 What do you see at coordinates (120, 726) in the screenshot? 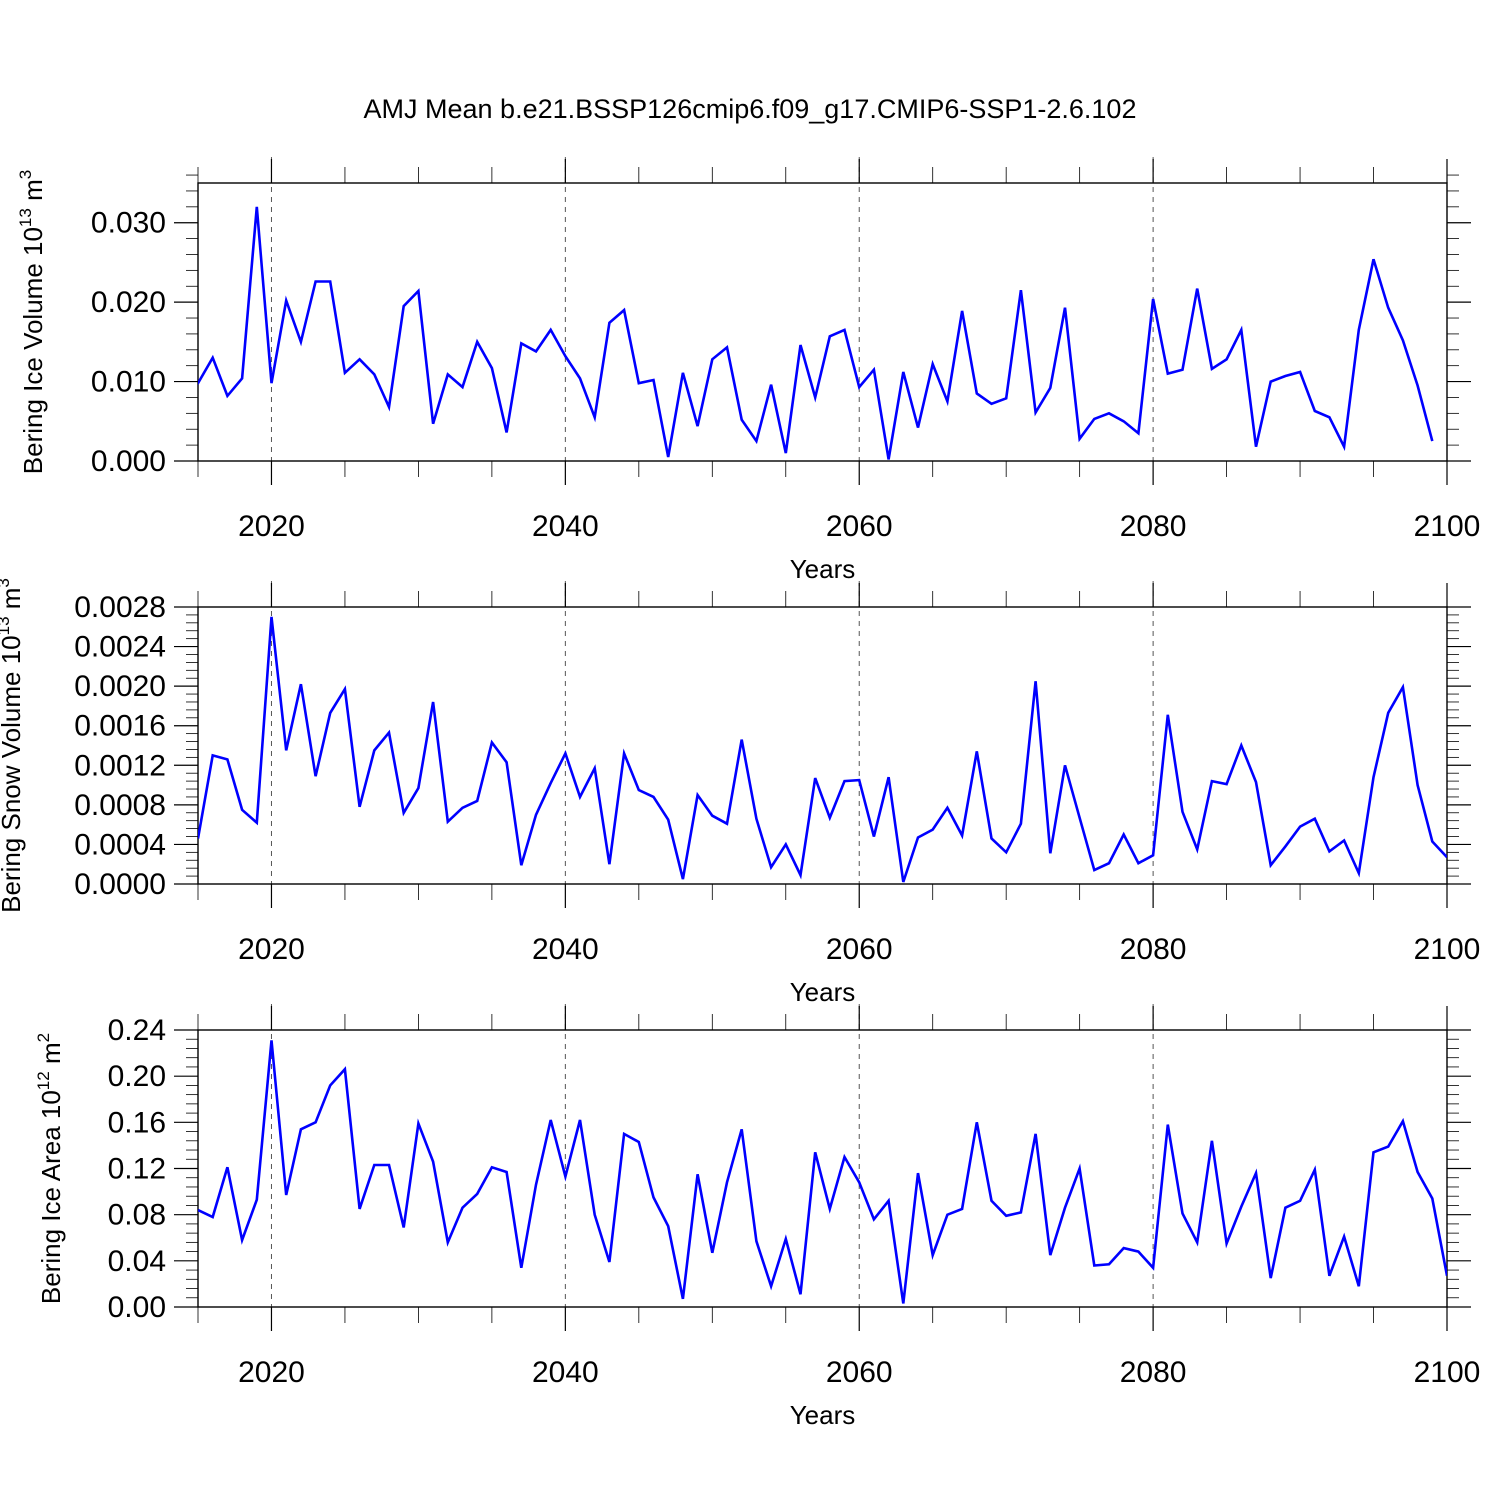
I see `y-tick-label: 0.0016` at bounding box center [120, 726].